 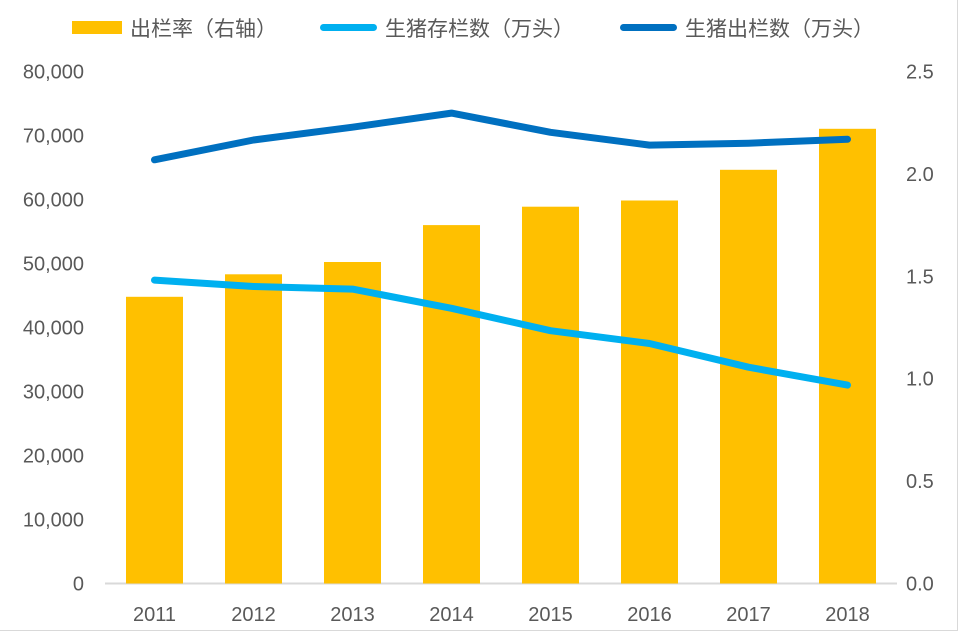 I want to click on bar-2015, so click(x=550, y=395).